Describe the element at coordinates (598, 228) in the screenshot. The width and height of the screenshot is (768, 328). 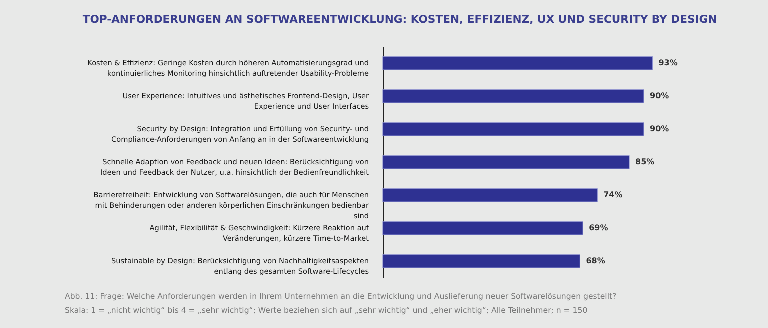
I see `data-label: 69%` at that location.